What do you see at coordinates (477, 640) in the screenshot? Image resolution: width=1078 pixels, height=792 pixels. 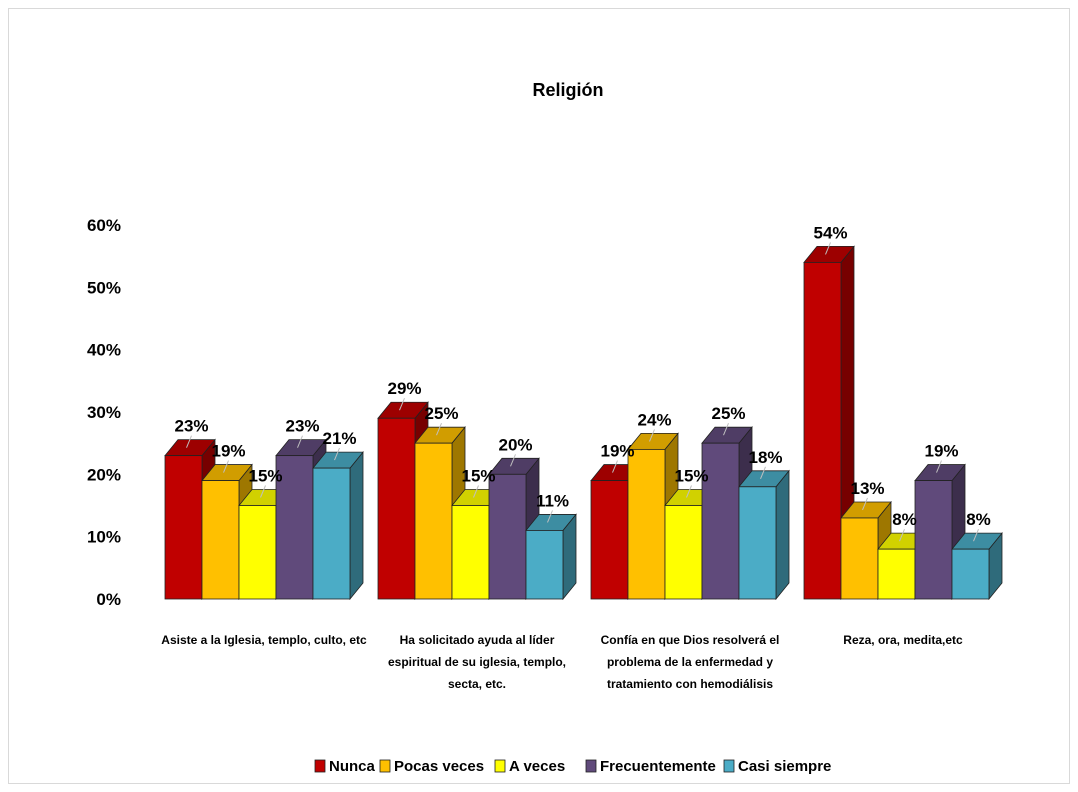 I see `category-label: Ha solicitado ayuda al líder` at bounding box center [477, 640].